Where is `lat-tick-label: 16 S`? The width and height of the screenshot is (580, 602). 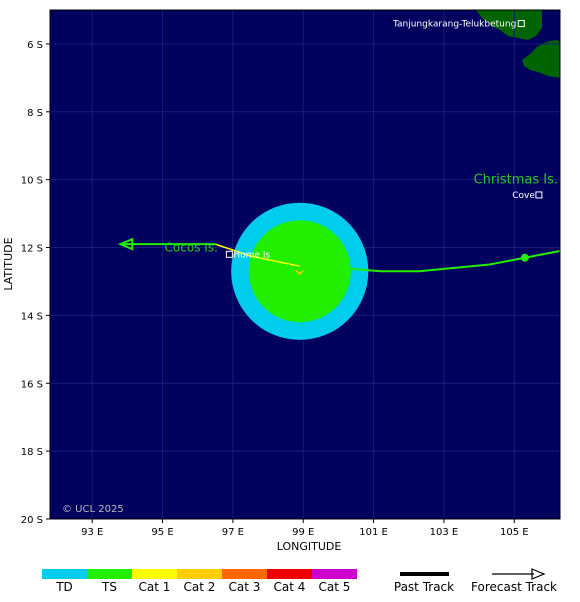 lat-tick-label: 16 S is located at coordinates (32, 384).